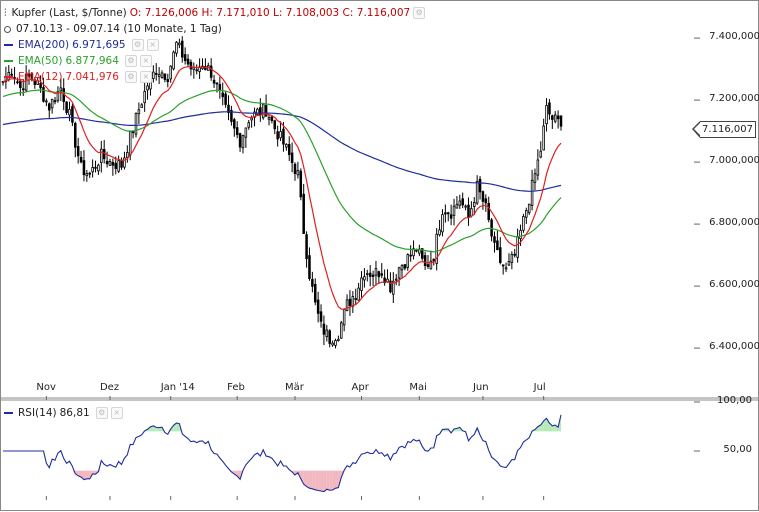  What do you see at coordinates (99, 45) in the screenshot?
I see `ema200-value: 6.971,695` at bounding box center [99, 45].